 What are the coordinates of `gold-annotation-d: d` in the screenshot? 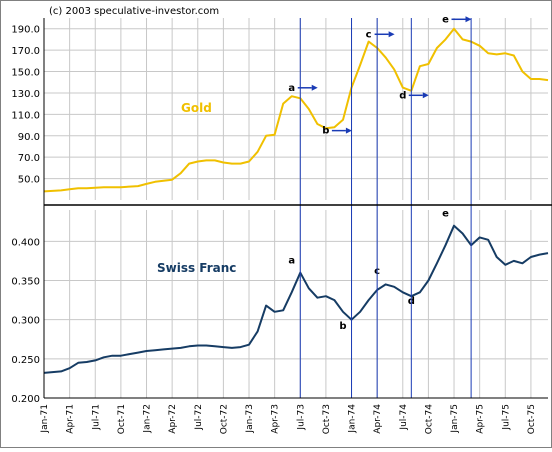 It's located at (402, 95).